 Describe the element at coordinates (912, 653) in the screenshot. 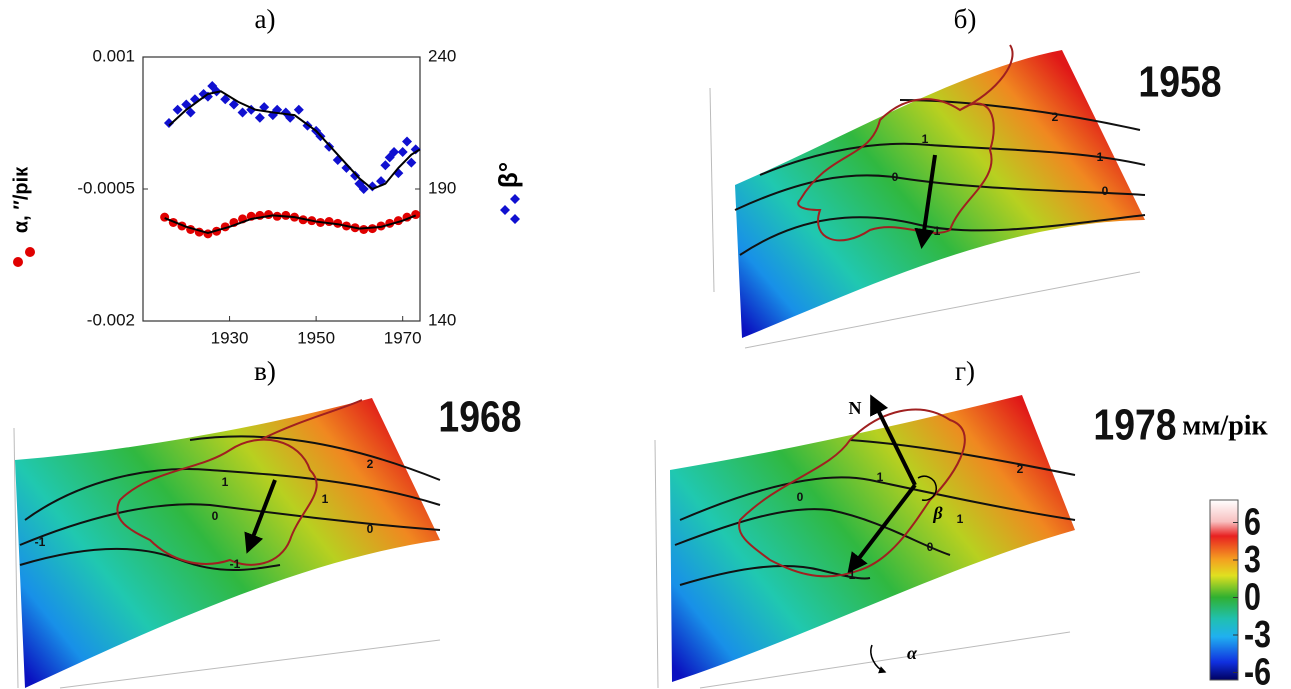

I see `annotation: α` at that location.